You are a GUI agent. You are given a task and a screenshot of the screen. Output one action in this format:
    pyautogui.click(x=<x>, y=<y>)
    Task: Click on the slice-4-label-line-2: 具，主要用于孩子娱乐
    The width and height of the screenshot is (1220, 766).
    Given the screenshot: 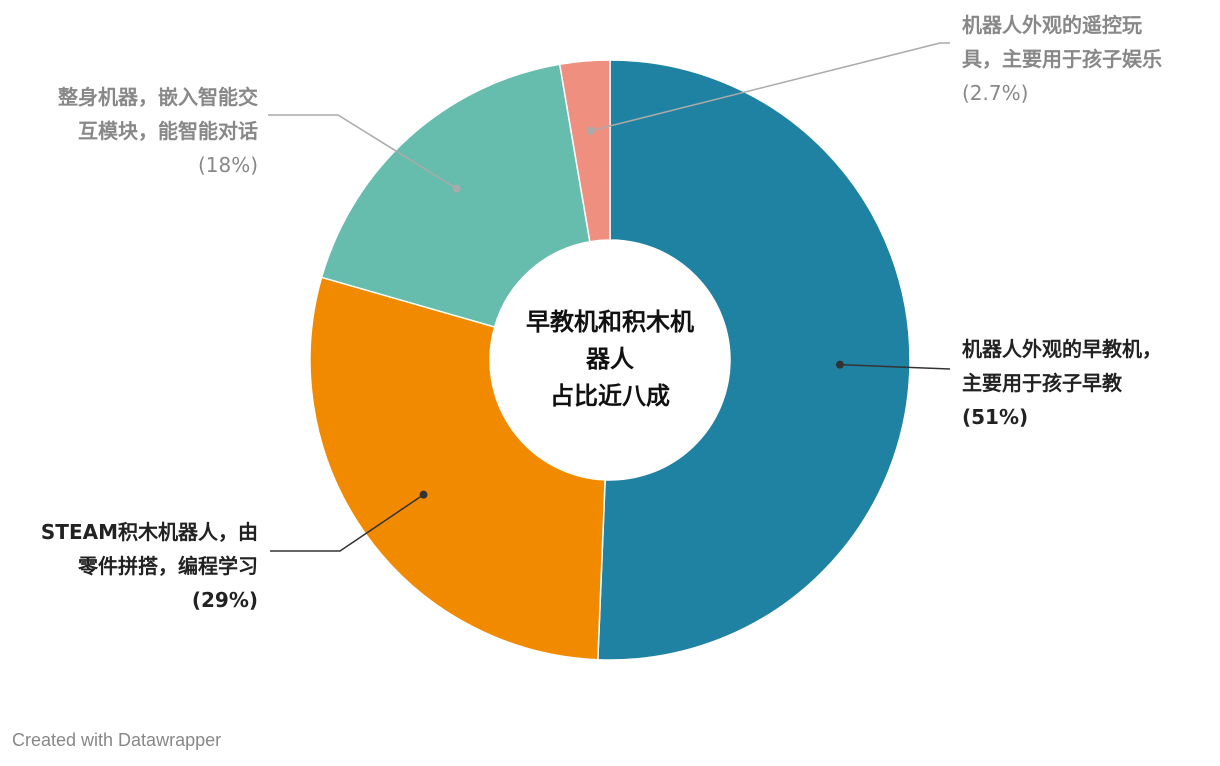 What is the action you would take?
    pyautogui.click(x=1062, y=59)
    